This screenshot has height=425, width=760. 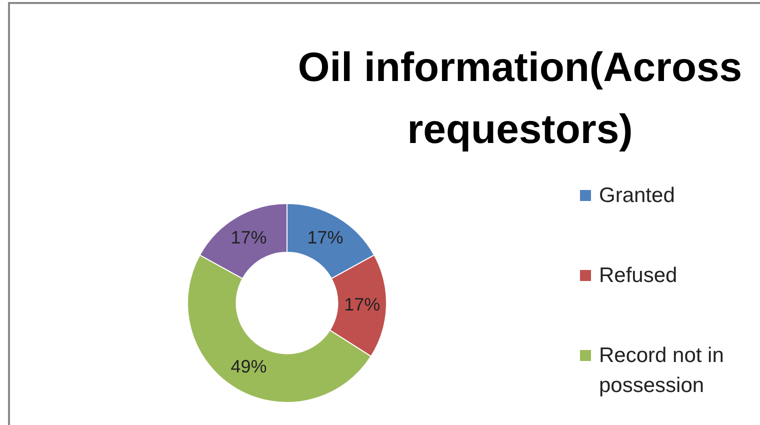 I want to click on legend-label: Record not in possession, so click(x=662, y=371).